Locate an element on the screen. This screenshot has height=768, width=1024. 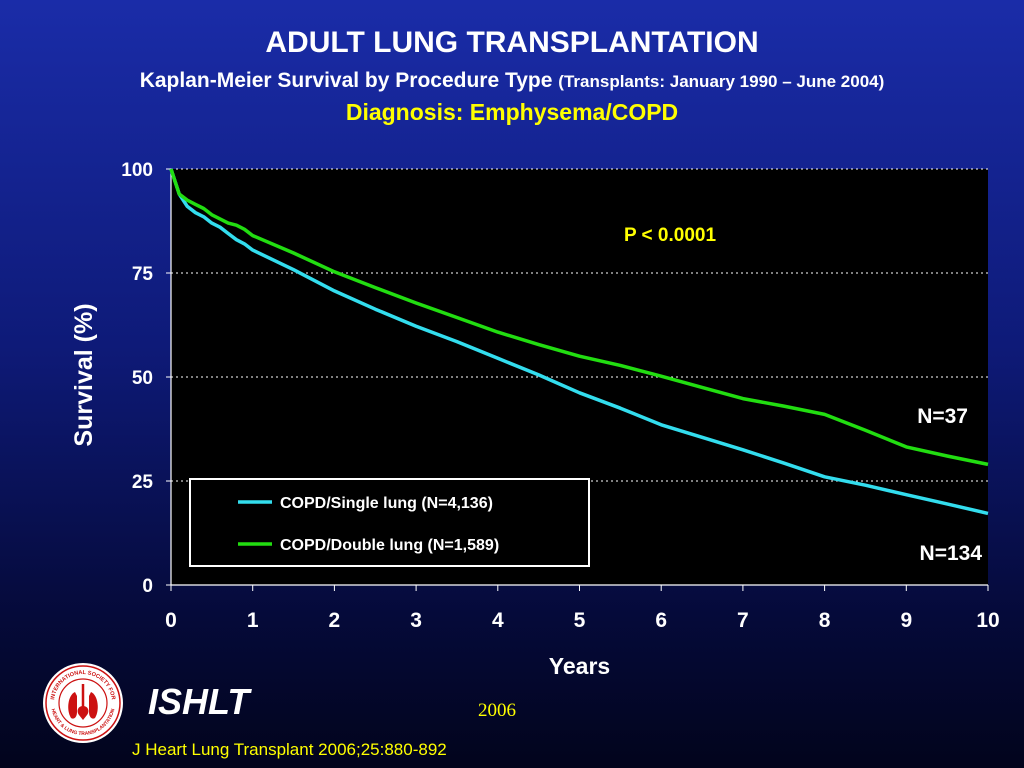
x-tick-label: 8 is located at coordinates (825, 620).